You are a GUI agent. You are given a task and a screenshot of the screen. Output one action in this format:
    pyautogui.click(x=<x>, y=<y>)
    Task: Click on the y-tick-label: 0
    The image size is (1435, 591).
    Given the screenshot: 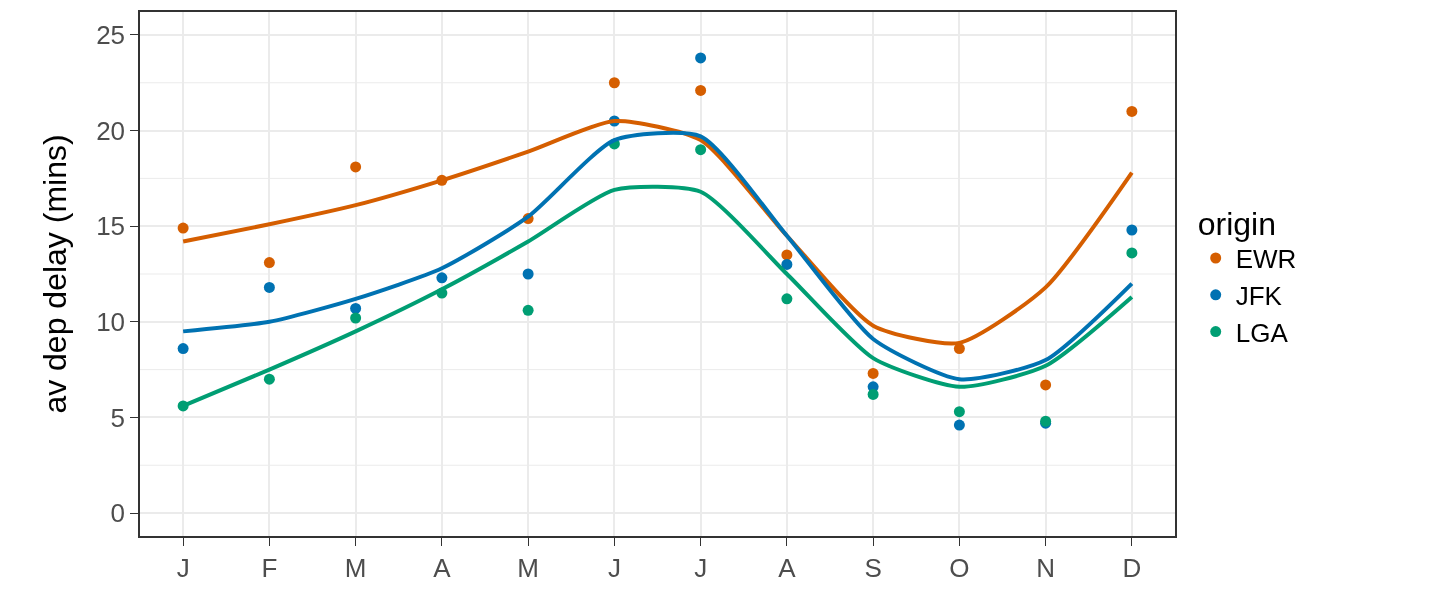 What is the action you would take?
    pyautogui.click(x=118, y=513)
    